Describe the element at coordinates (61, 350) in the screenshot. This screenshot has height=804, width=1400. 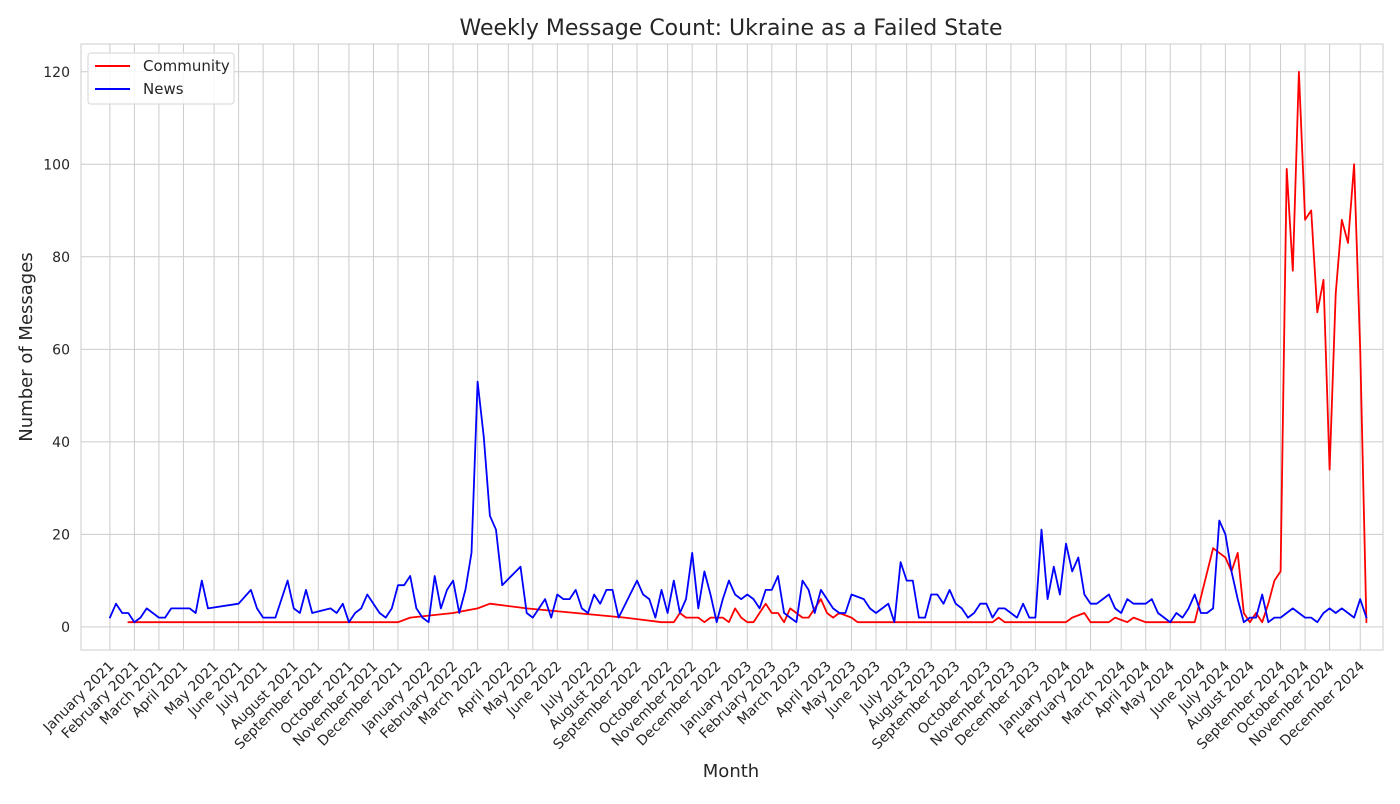
I see `y-tick-label: 60` at that location.